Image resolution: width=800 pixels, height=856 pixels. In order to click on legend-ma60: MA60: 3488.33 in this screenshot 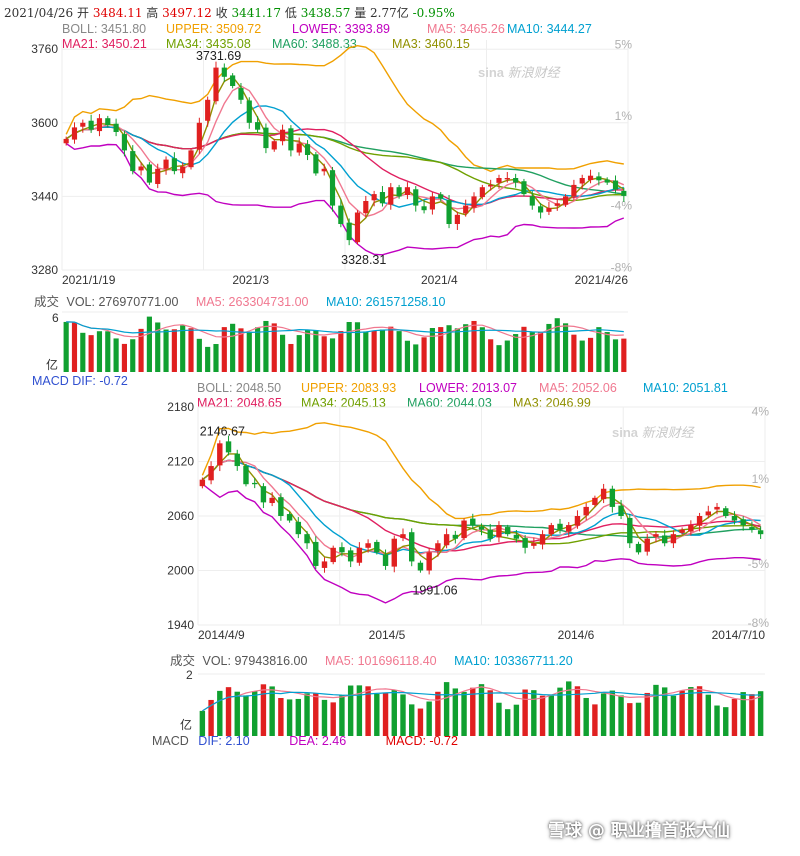, I will do `click(314, 44)`.